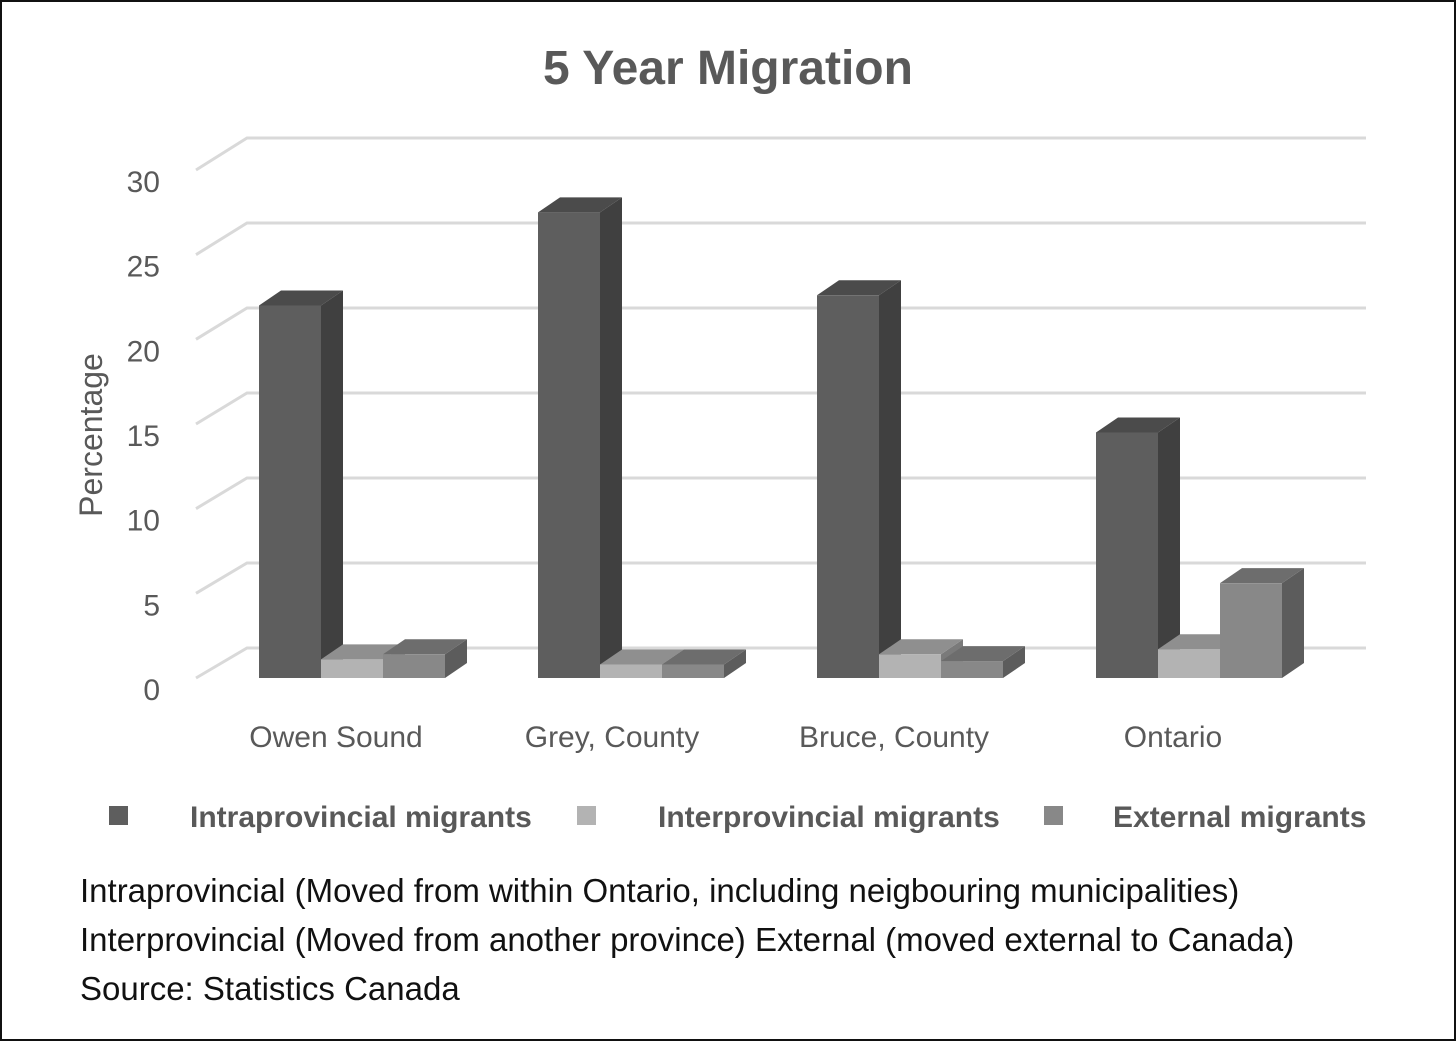 This screenshot has width=1456, height=1041. Describe the element at coordinates (151, 690) in the screenshot. I see `y-tick-label: 0` at that location.